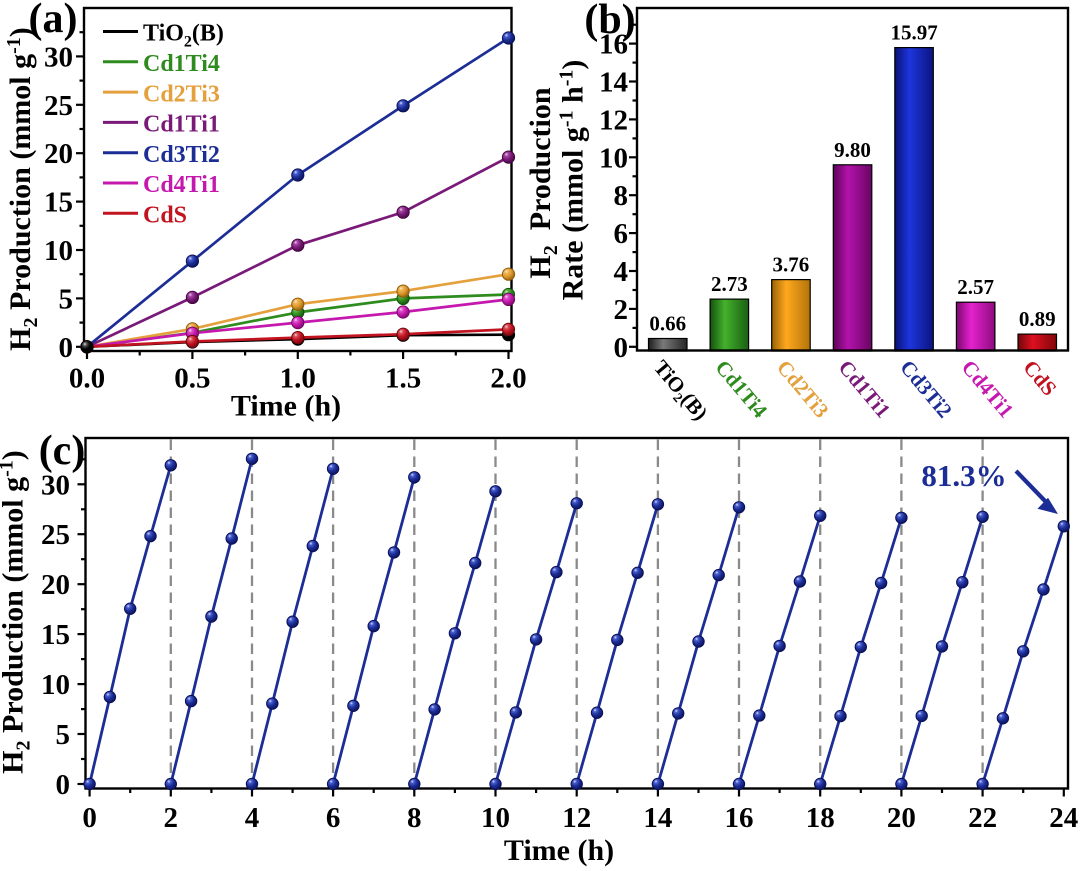 The width and height of the screenshot is (1080, 871). What do you see at coordinates (573, 180) in the screenshot?
I see `svg-text: Rate (mmol g-1 h-1)` at bounding box center [573, 180].